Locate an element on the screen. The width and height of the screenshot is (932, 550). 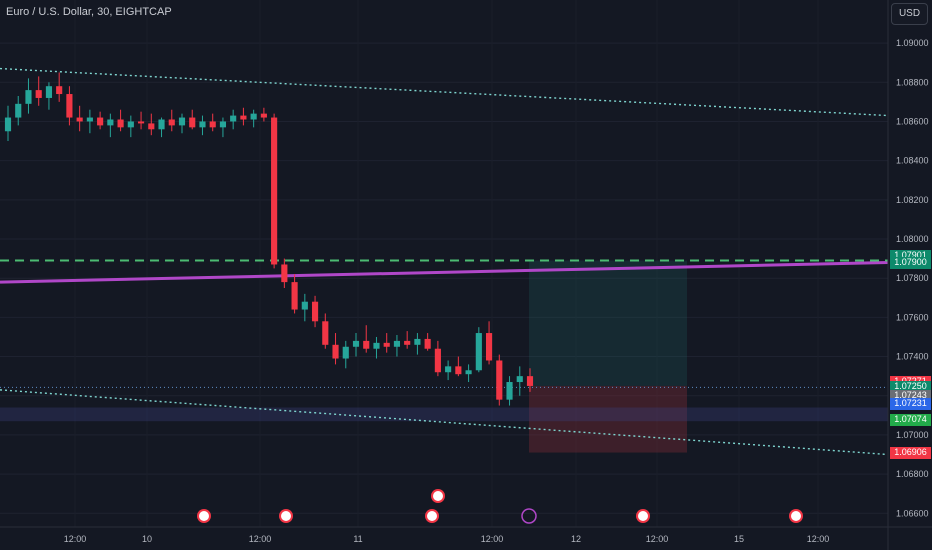
y-tick-label: 1.07000 is located at coordinates (912, 435).